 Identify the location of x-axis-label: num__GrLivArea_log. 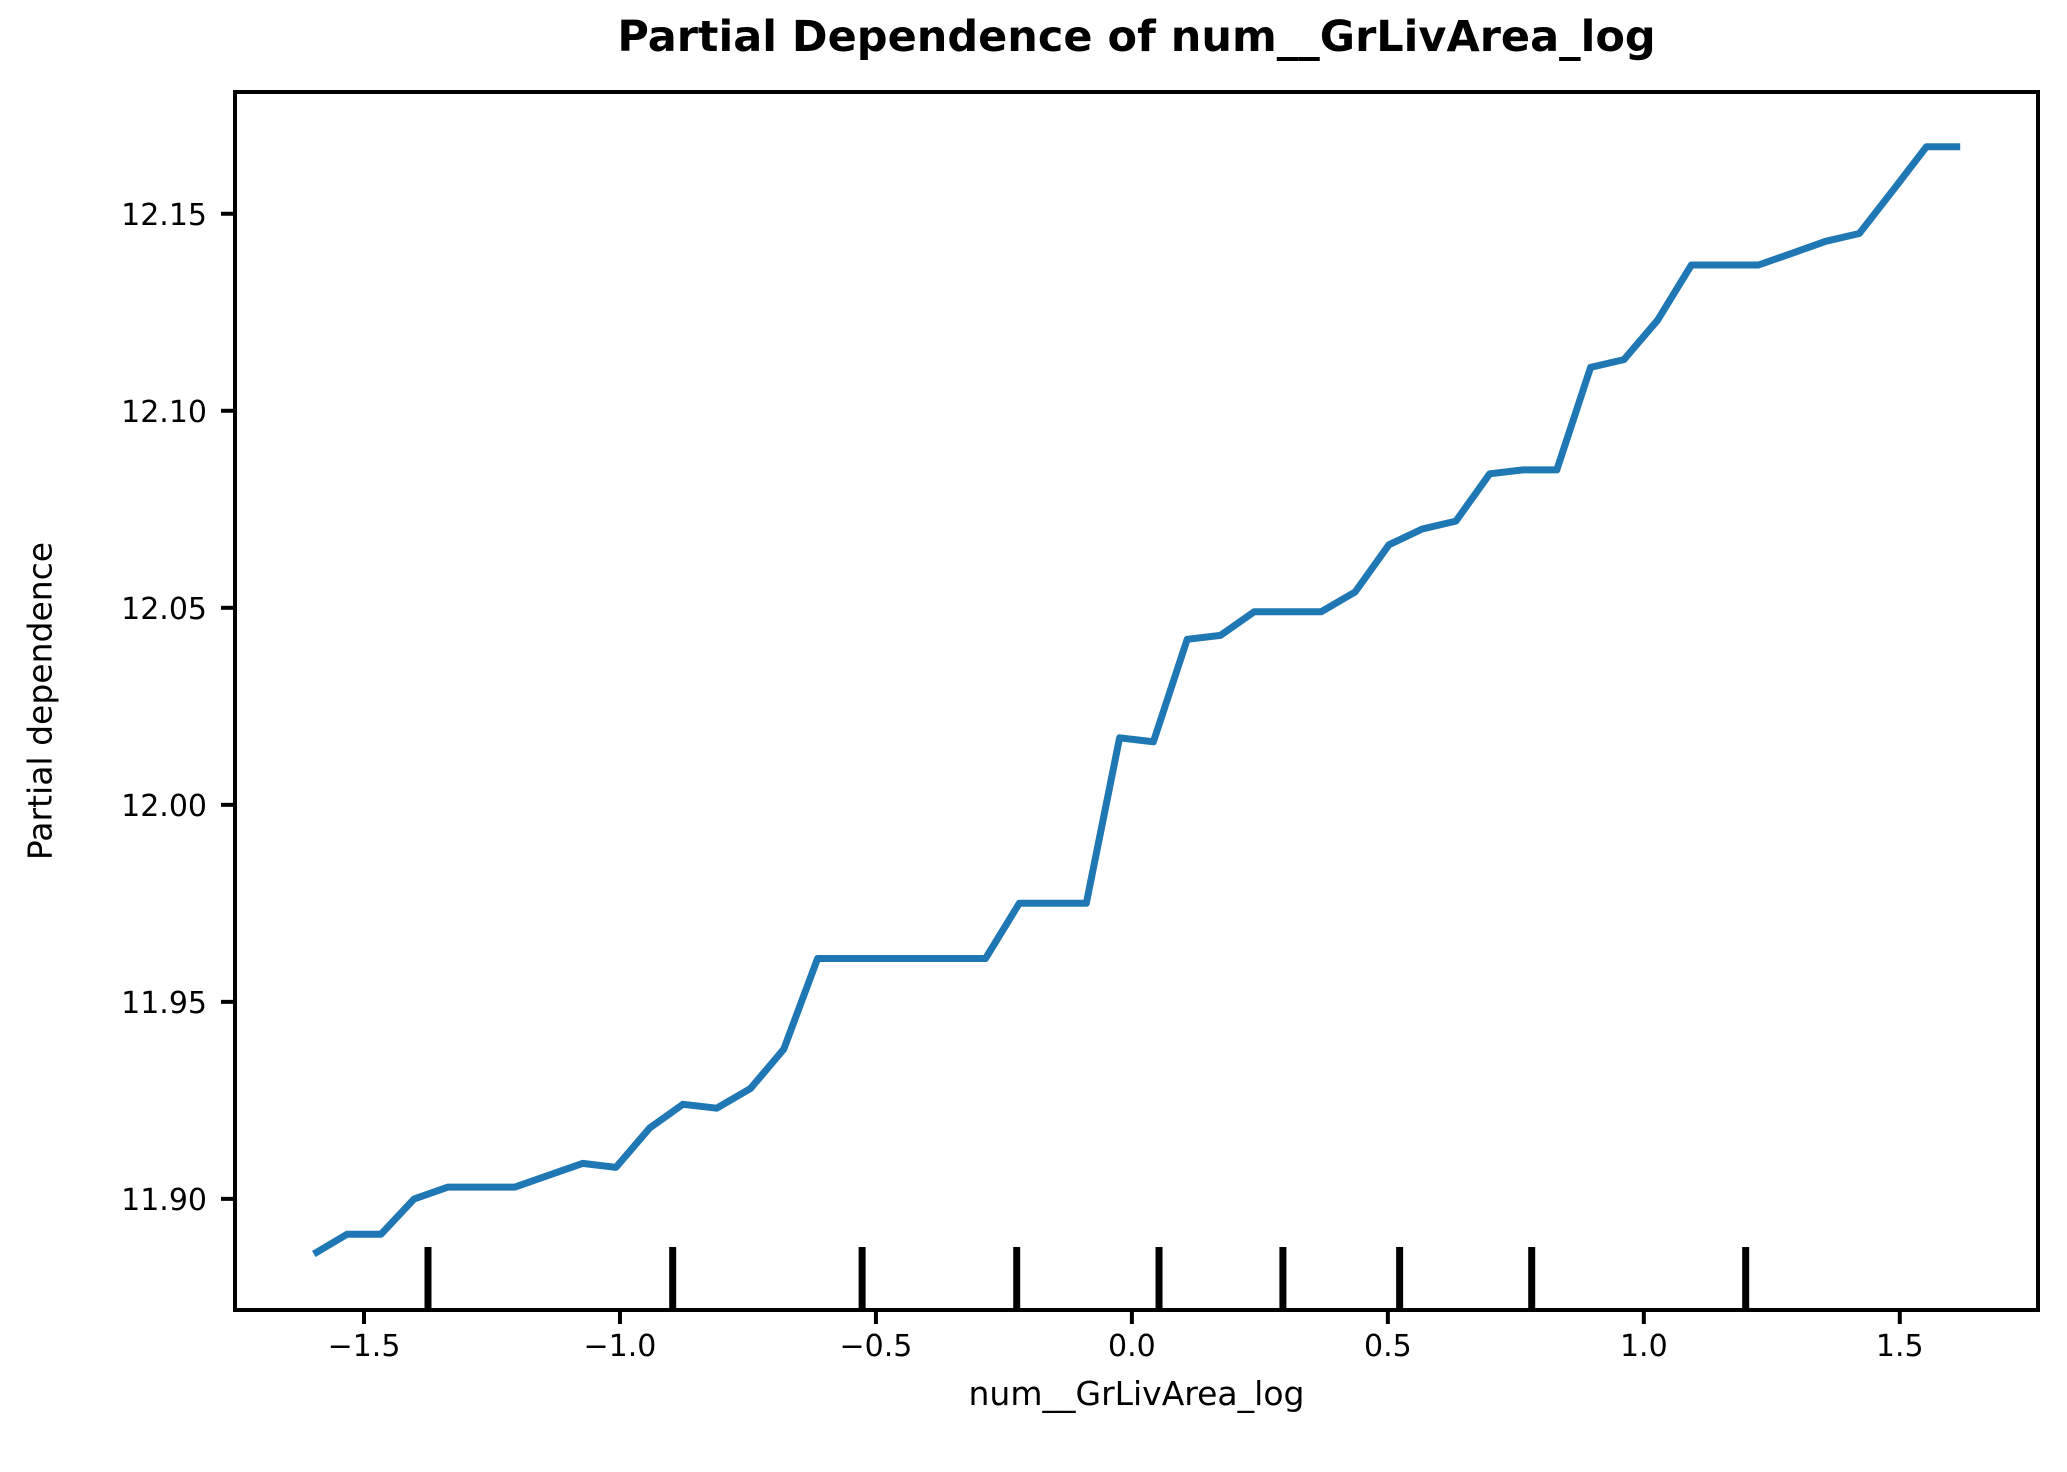
(1136, 1393).